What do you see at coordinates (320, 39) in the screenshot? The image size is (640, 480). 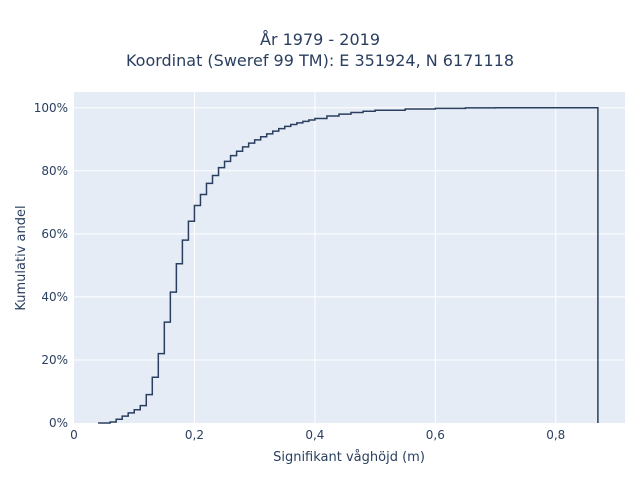 I see `chart-title: År 1979 - 2019` at bounding box center [320, 39].